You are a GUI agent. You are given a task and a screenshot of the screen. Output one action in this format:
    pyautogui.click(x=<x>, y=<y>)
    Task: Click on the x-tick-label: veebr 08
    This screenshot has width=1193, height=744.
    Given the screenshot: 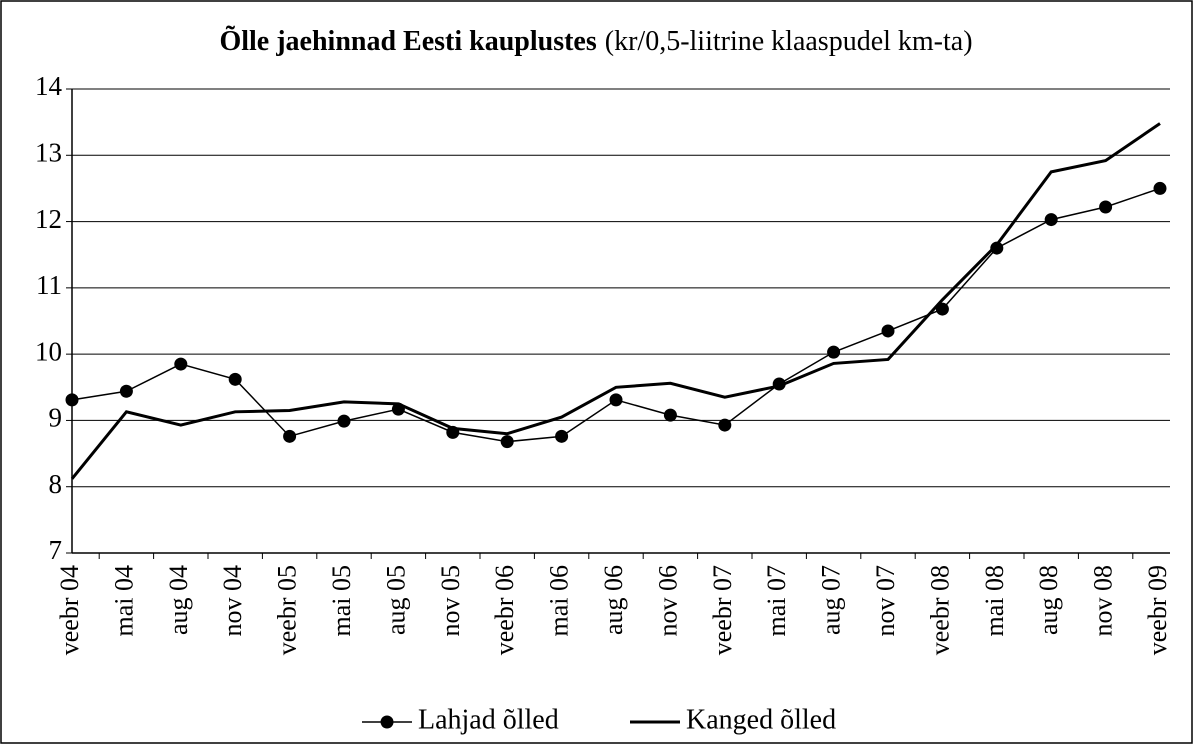 What is the action you would take?
    pyautogui.click(x=939, y=610)
    